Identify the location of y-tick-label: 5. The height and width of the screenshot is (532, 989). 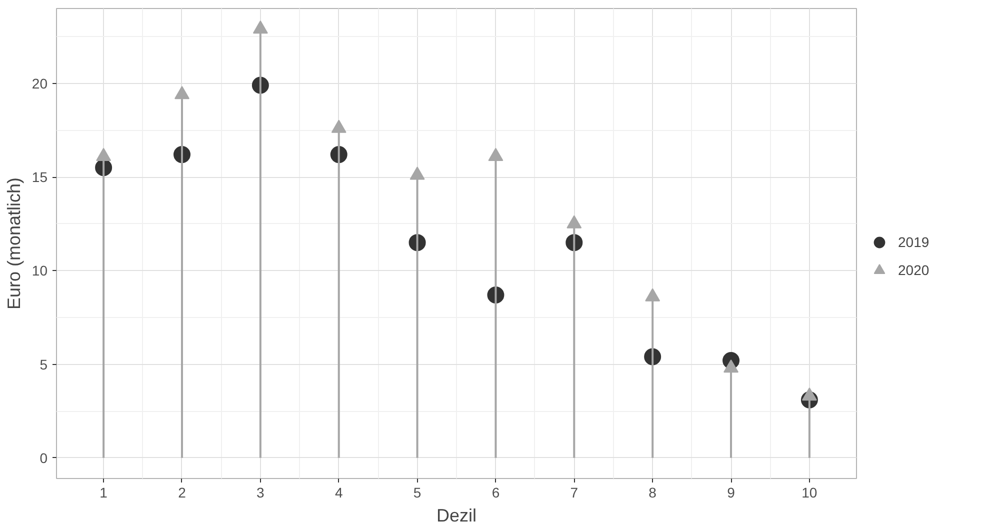
(44, 364).